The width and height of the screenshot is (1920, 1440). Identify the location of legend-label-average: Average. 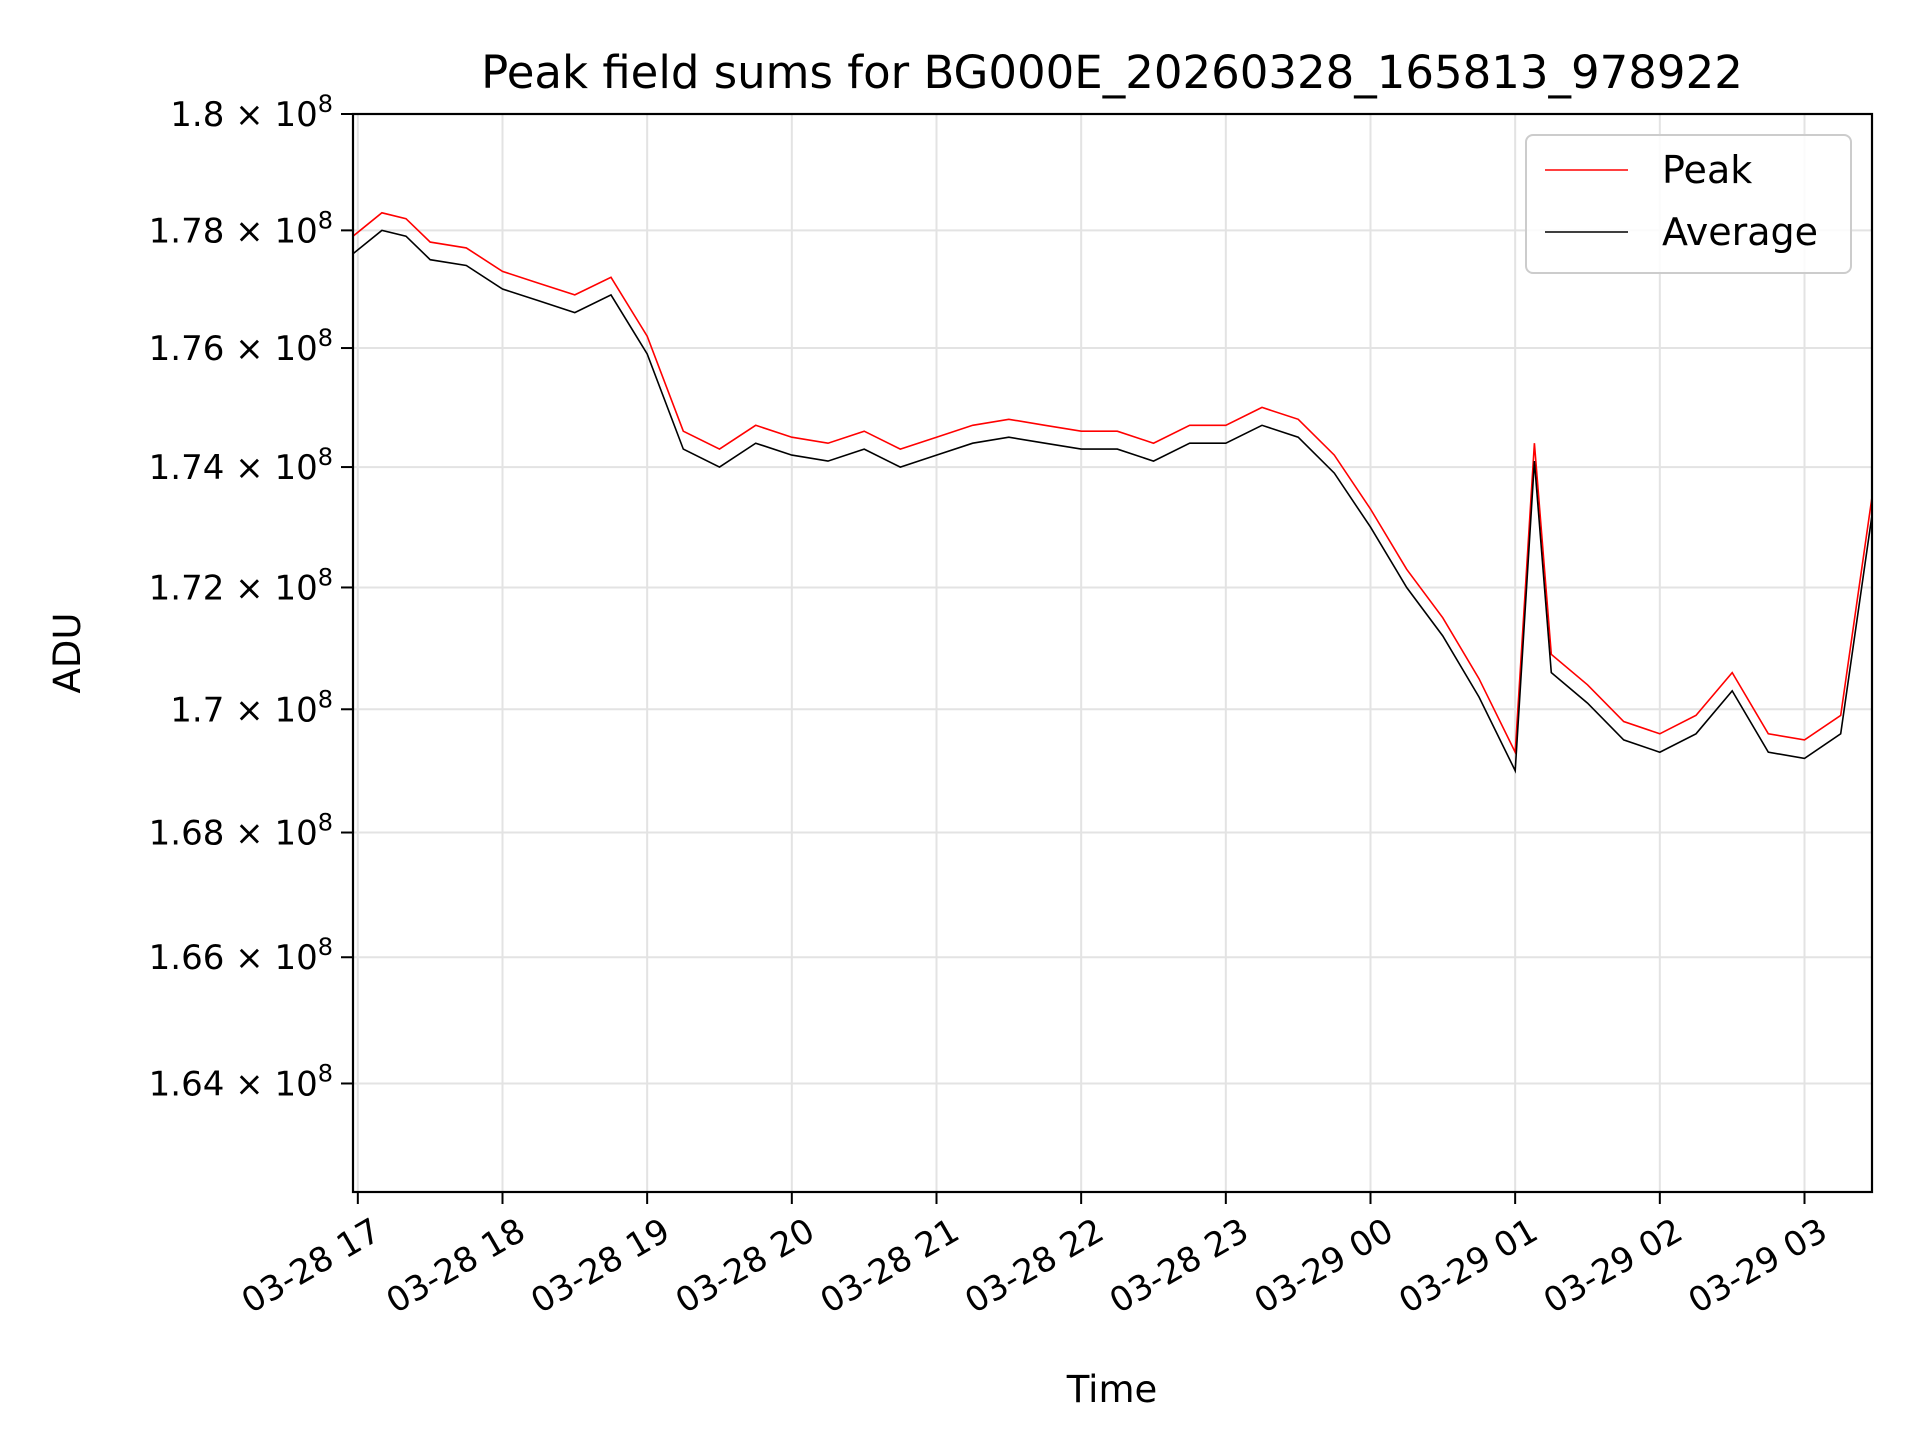
(1740, 232).